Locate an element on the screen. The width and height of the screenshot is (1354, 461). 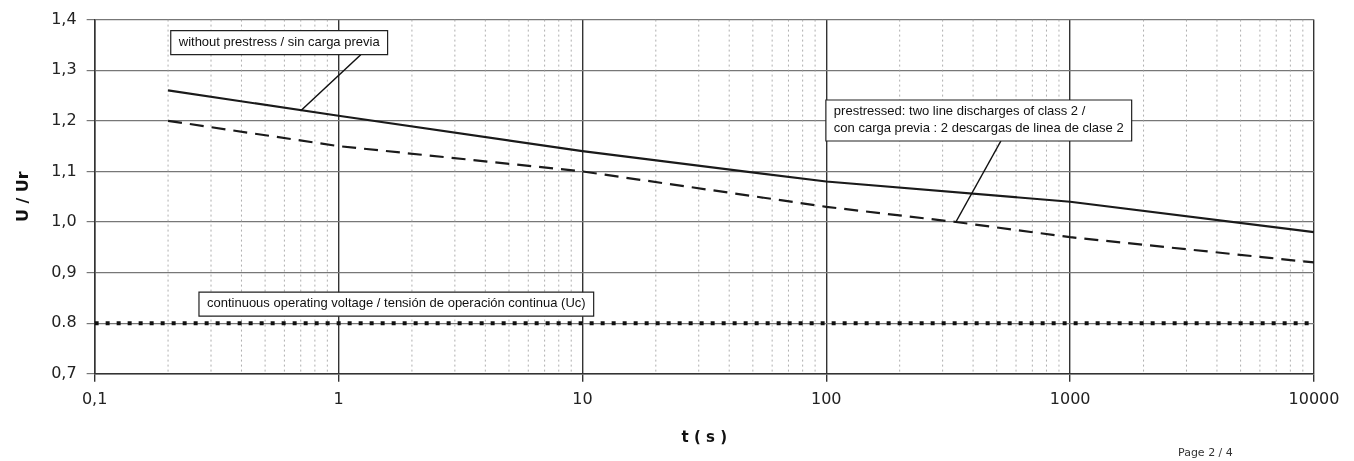
y-tick-label: 1,4 is located at coordinates (64, 18).